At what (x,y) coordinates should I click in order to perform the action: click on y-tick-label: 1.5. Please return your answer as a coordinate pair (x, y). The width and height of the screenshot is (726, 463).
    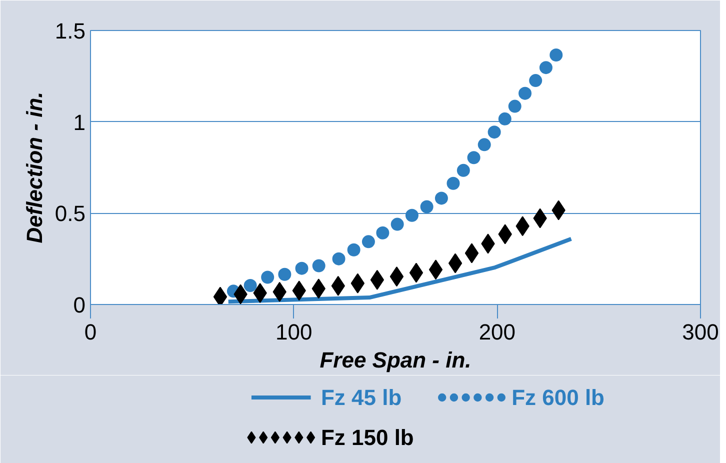
    Looking at the image, I should click on (70, 31).